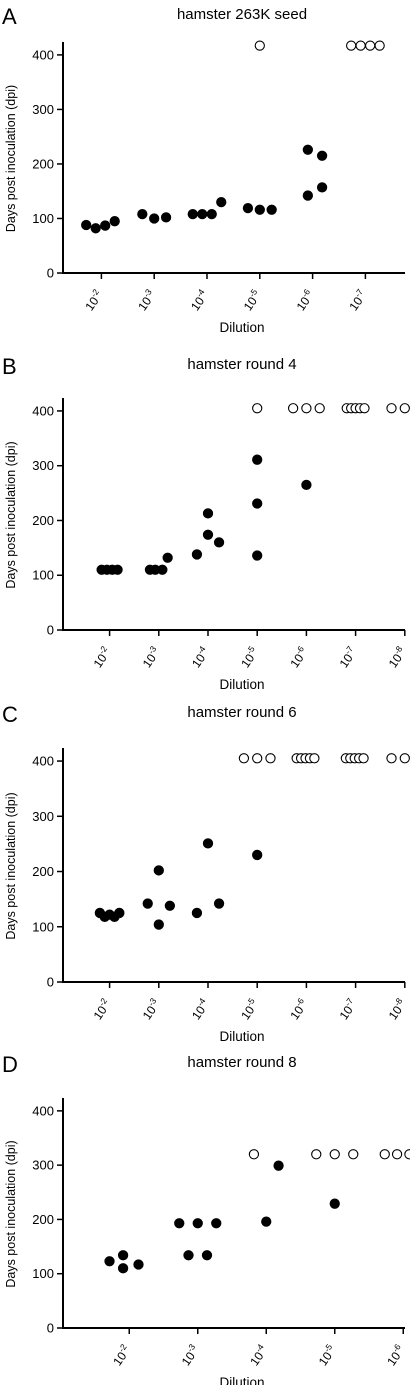 This screenshot has width=410, height=1385. What do you see at coordinates (93, 300) in the screenshot?
I see `x-tick-label: 10-2` at bounding box center [93, 300].